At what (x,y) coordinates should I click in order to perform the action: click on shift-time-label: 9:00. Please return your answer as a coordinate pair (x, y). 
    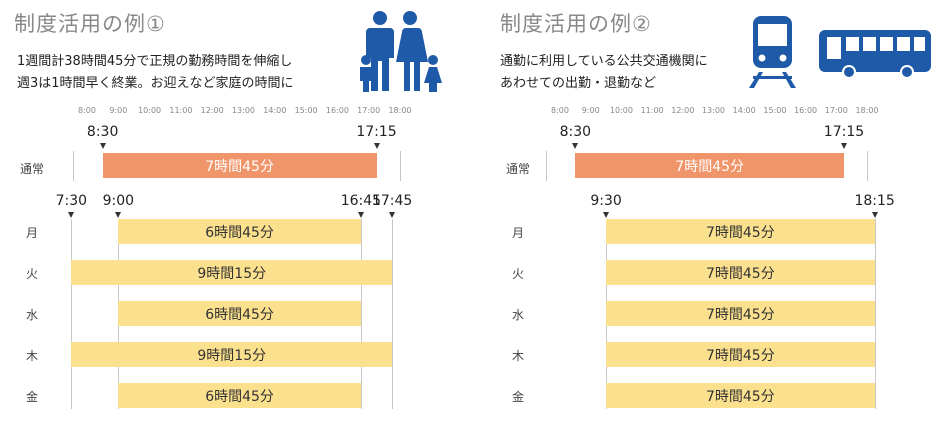
    Looking at the image, I should click on (118, 201).